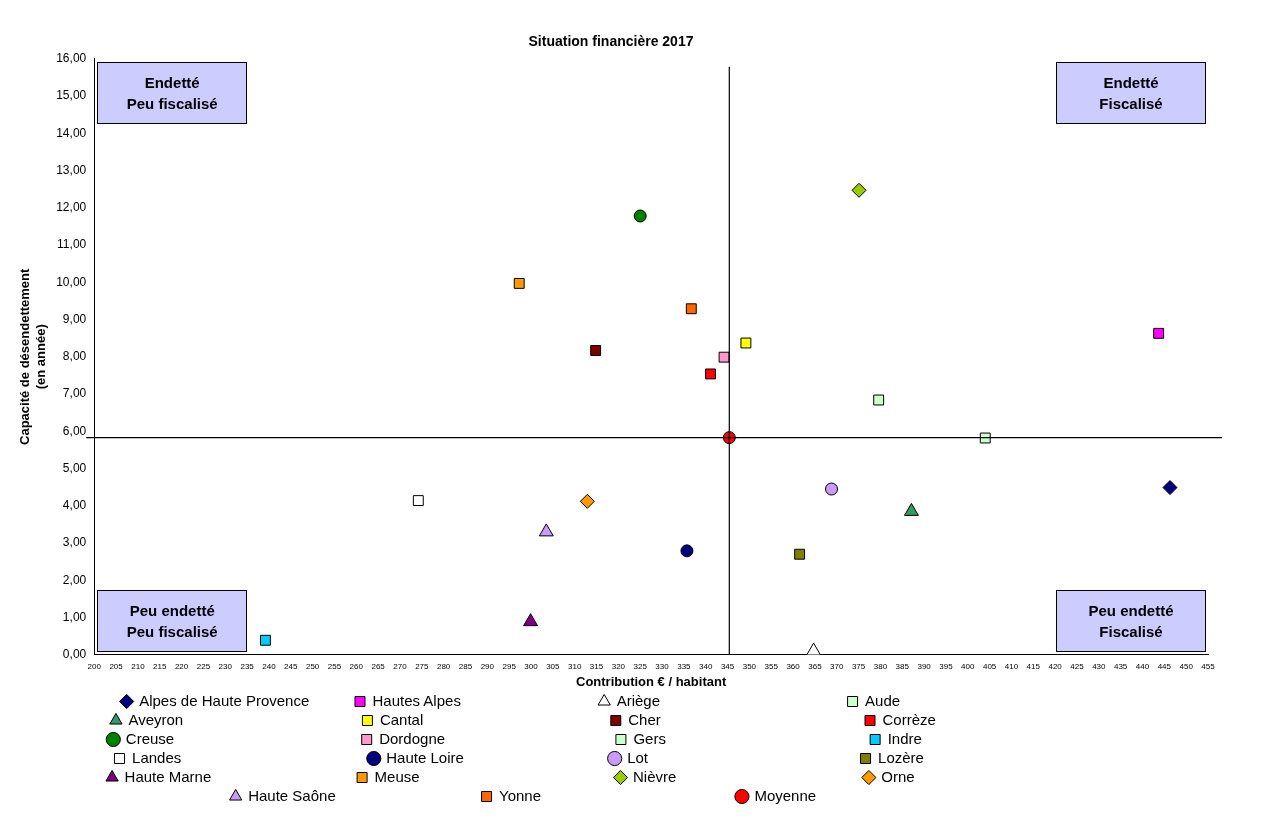 The height and width of the screenshot is (827, 1266). I want to click on x-tick-label: 285, so click(465, 666).